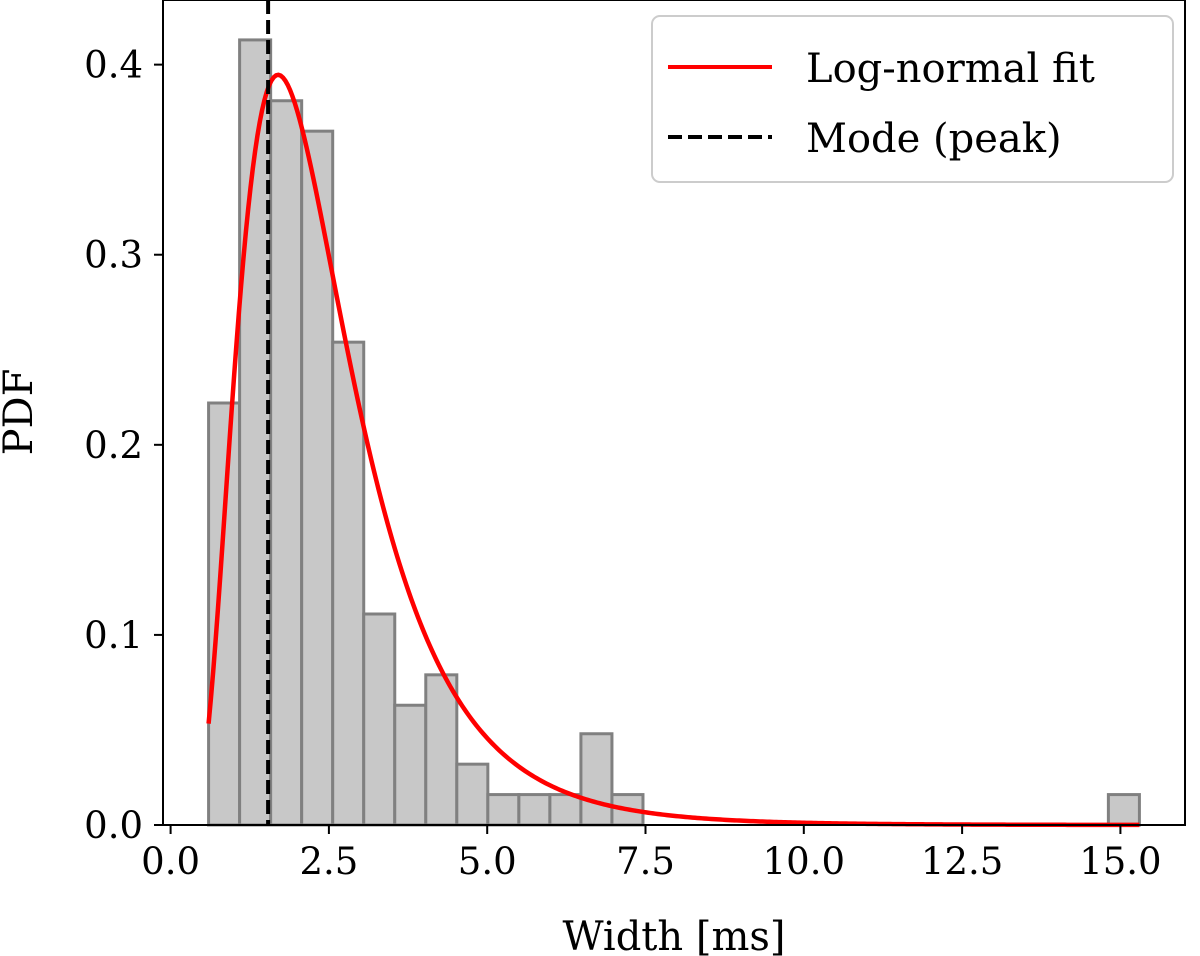 This screenshot has width=1200, height=956. I want to click on x-tick-label: 12.5, so click(962, 861).